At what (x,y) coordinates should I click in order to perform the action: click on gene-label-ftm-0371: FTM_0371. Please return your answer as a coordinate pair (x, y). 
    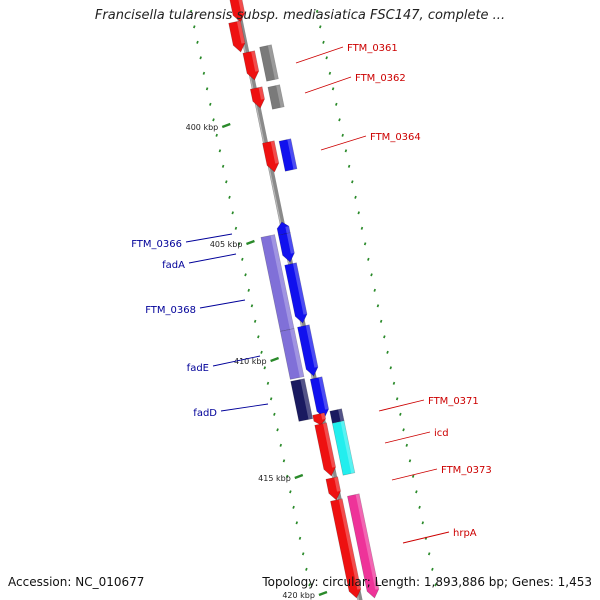
    Looking at the image, I should click on (453, 401).